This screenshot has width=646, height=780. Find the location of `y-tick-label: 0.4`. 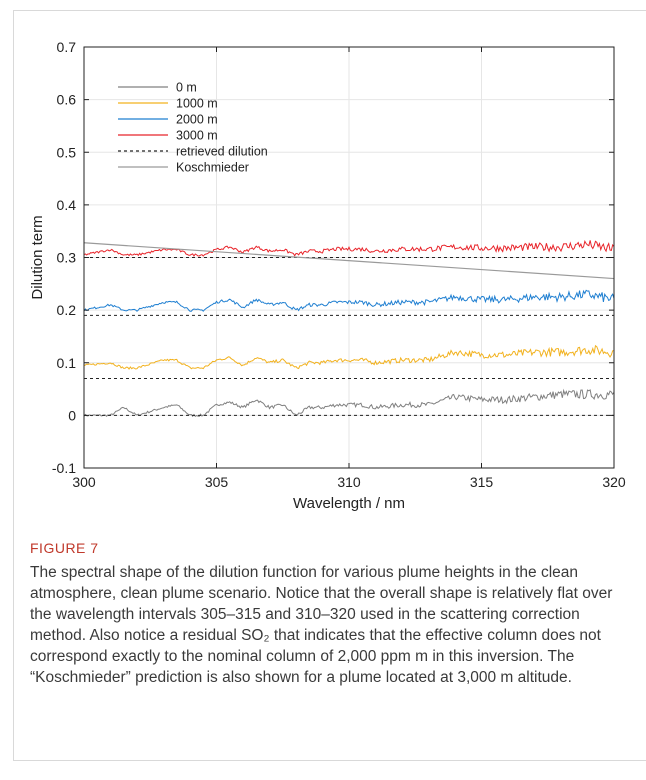

y-tick-label: 0.4 is located at coordinates (67, 205).